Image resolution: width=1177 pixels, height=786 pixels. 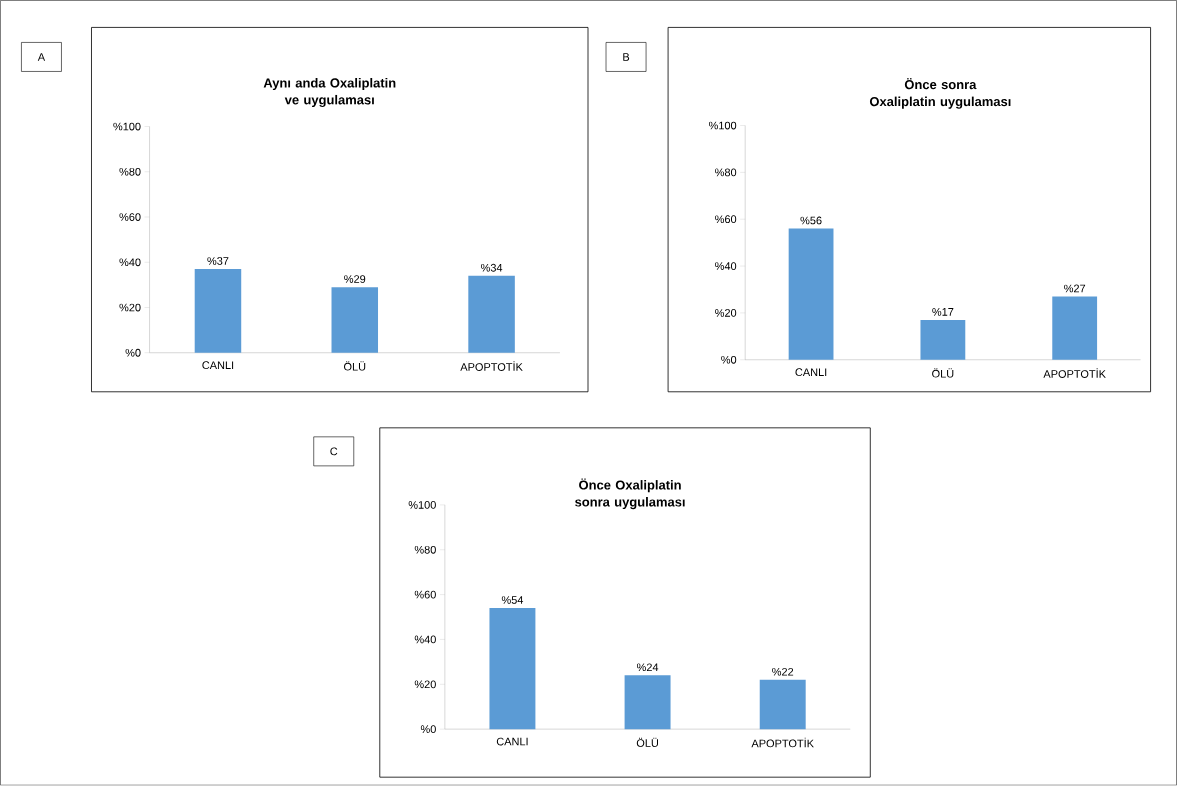 What do you see at coordinates (783, 672) in the screenshot?
I see `data-label: %22` at bounding box center [783, 672].